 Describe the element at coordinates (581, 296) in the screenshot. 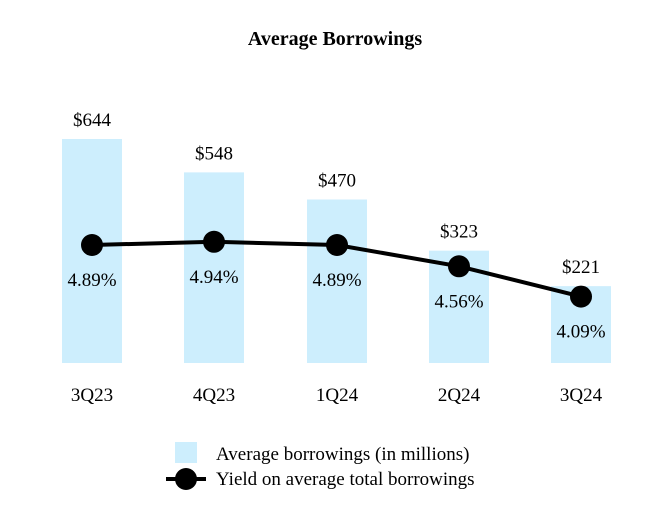

I see `yield-point-3Q24` at that location.